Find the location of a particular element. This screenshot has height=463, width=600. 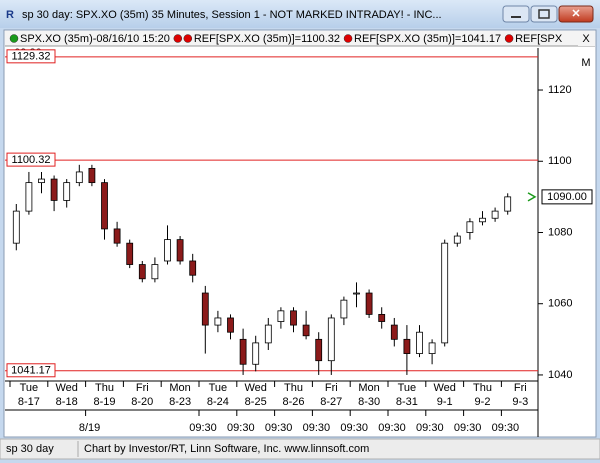

last-price-box is located at coordinates (567, 197).